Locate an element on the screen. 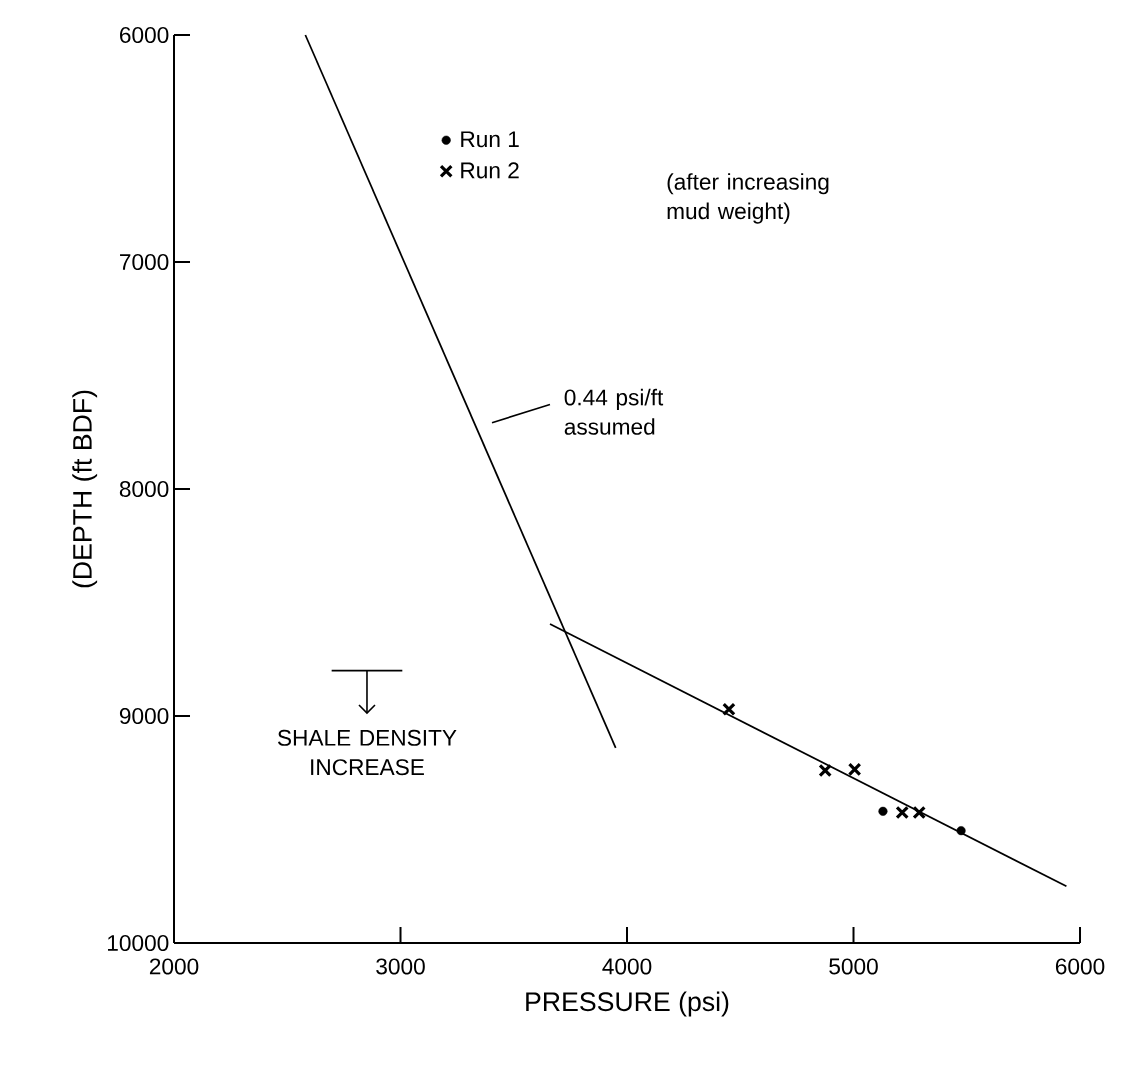  y-tick-label: 9000 is located at coordinates (144, 716).